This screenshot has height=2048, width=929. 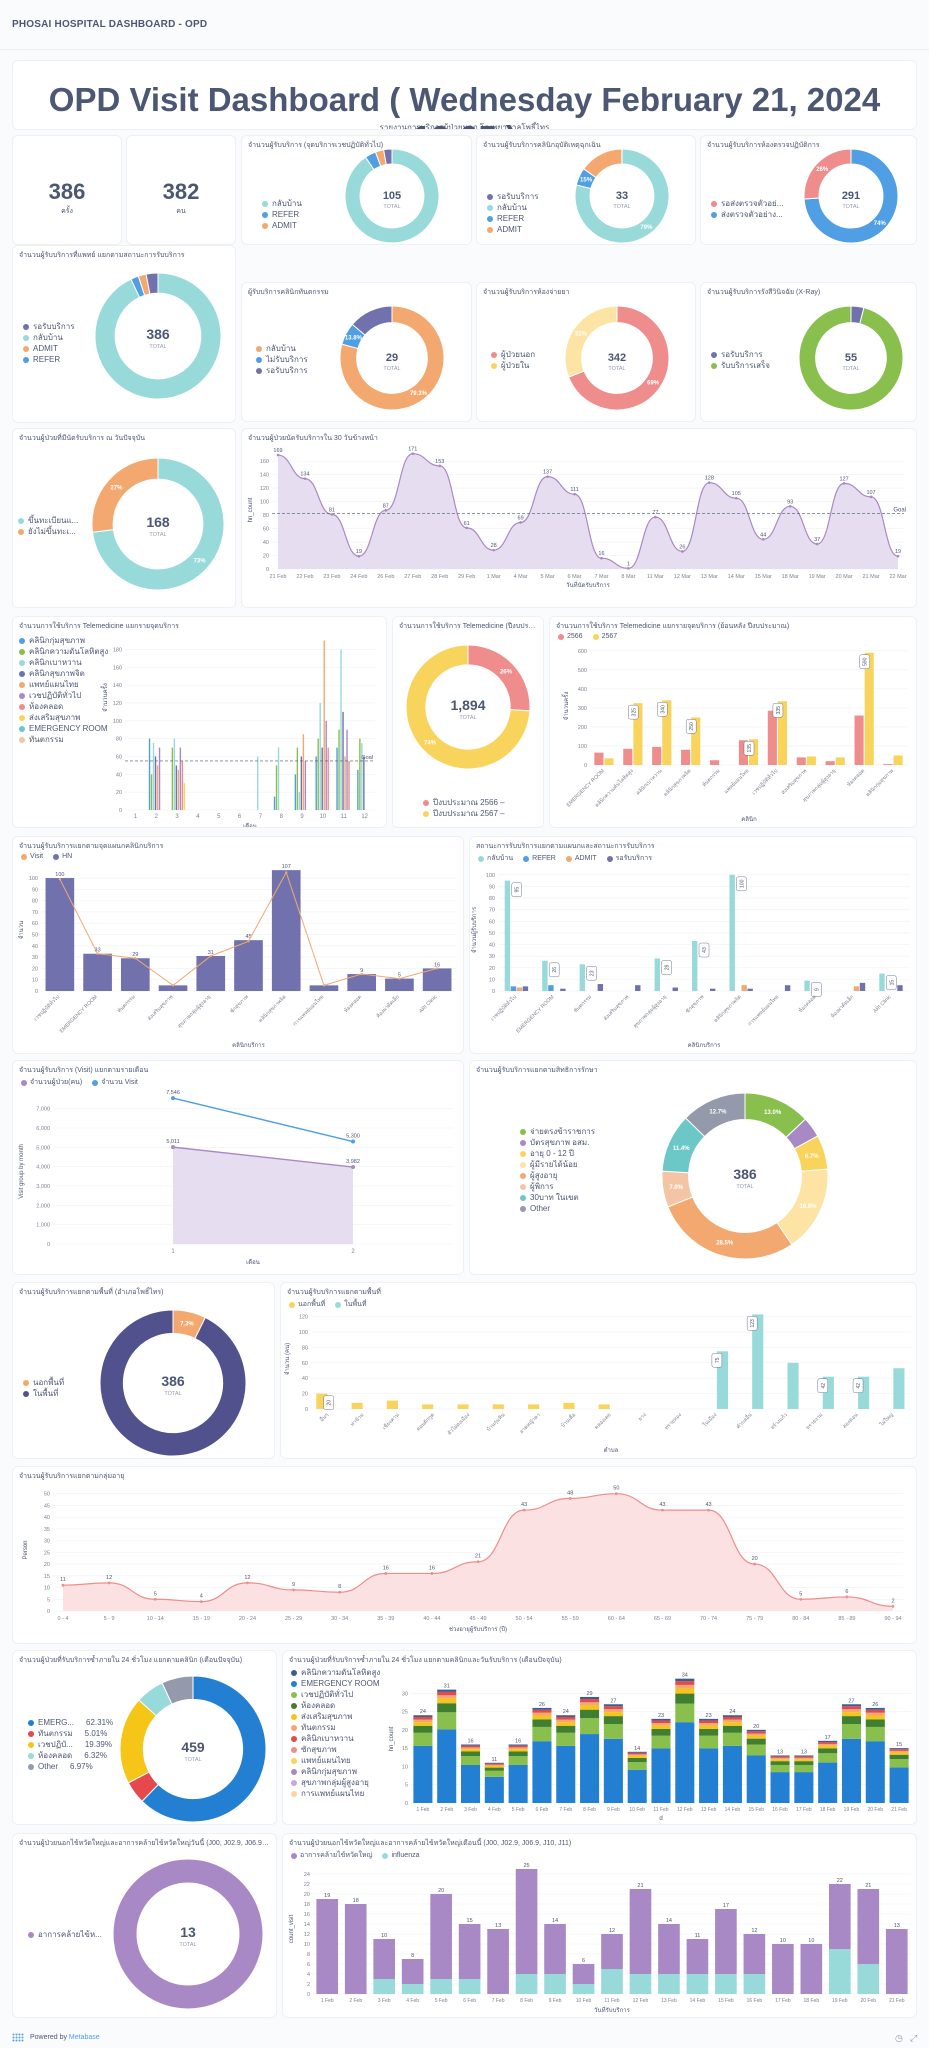 I want to click on scalar-card-persons: 382 คน, so click(x=181, y=190).